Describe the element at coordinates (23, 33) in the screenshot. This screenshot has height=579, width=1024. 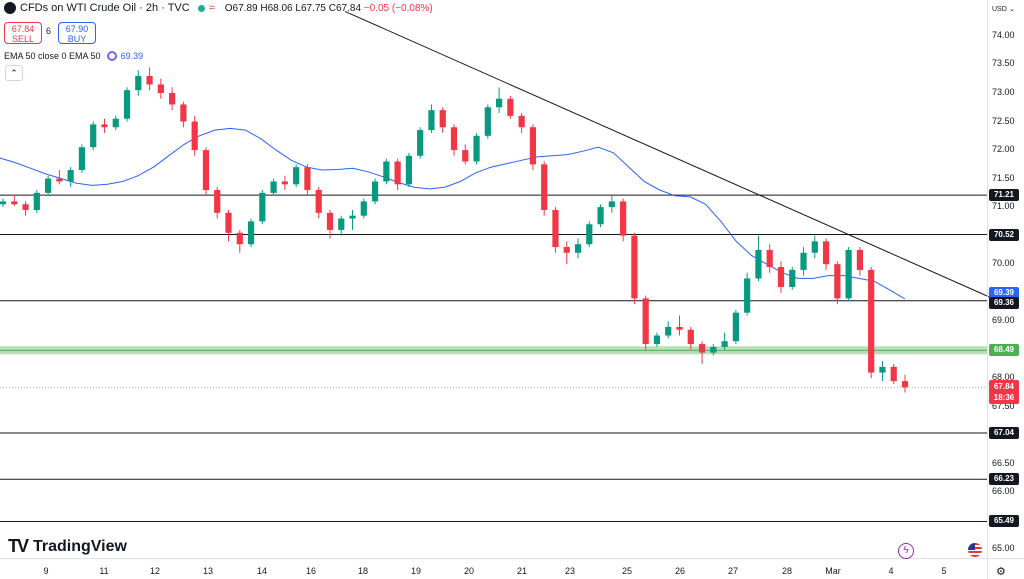
I see `sell-button: 67.84 SELL` at that location.